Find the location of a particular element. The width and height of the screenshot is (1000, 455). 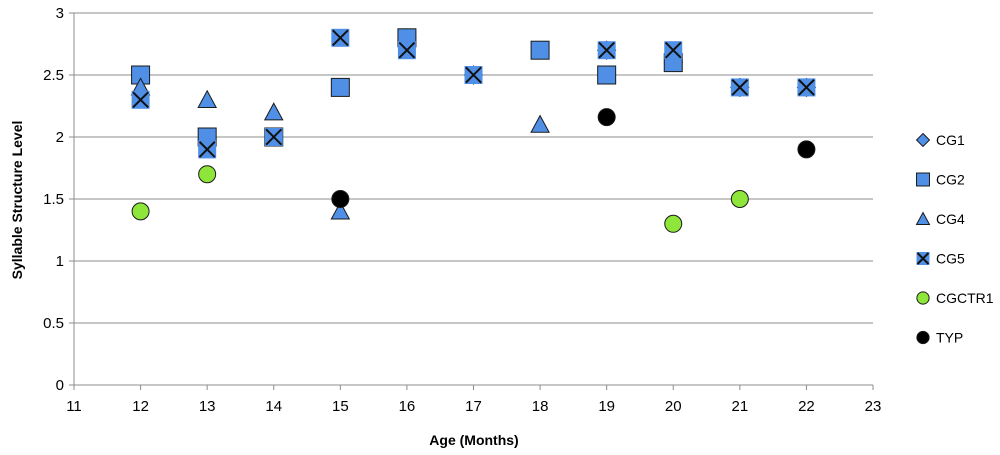

y-tick-labels: 0 0.5 1 1.5 2 2.5 3 is located at coordinates (53, 199).